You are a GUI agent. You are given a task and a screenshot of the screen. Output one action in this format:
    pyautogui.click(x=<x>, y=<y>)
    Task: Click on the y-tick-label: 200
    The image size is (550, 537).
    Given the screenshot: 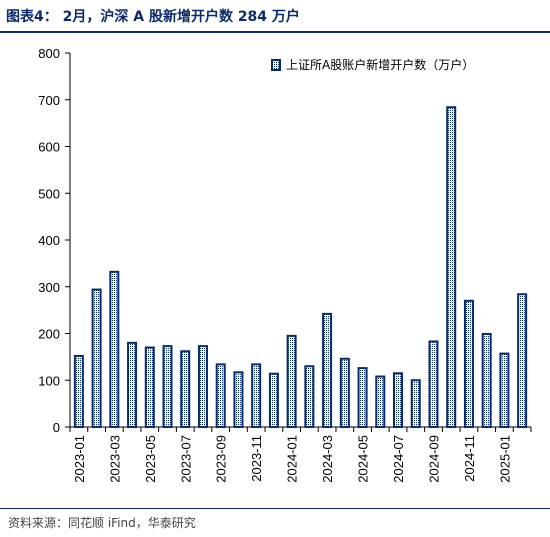 What is the action you would take?
    pyautogui.click(x=49, y=334)
    